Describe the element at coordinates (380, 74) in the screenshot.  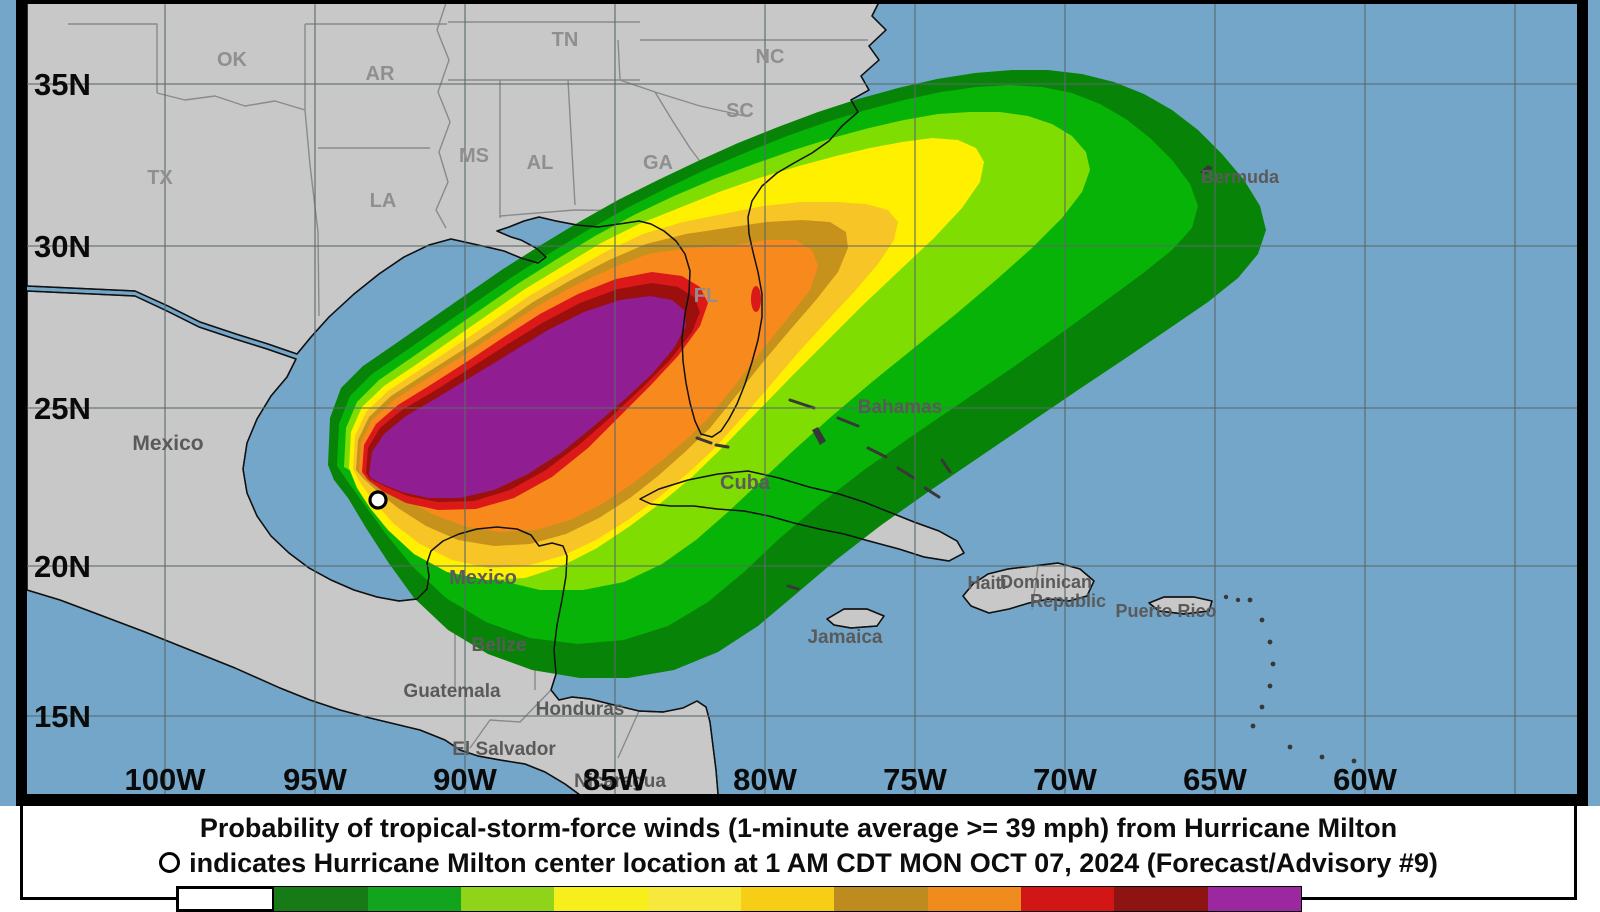
I see `state-label-ar: AR` at that location.